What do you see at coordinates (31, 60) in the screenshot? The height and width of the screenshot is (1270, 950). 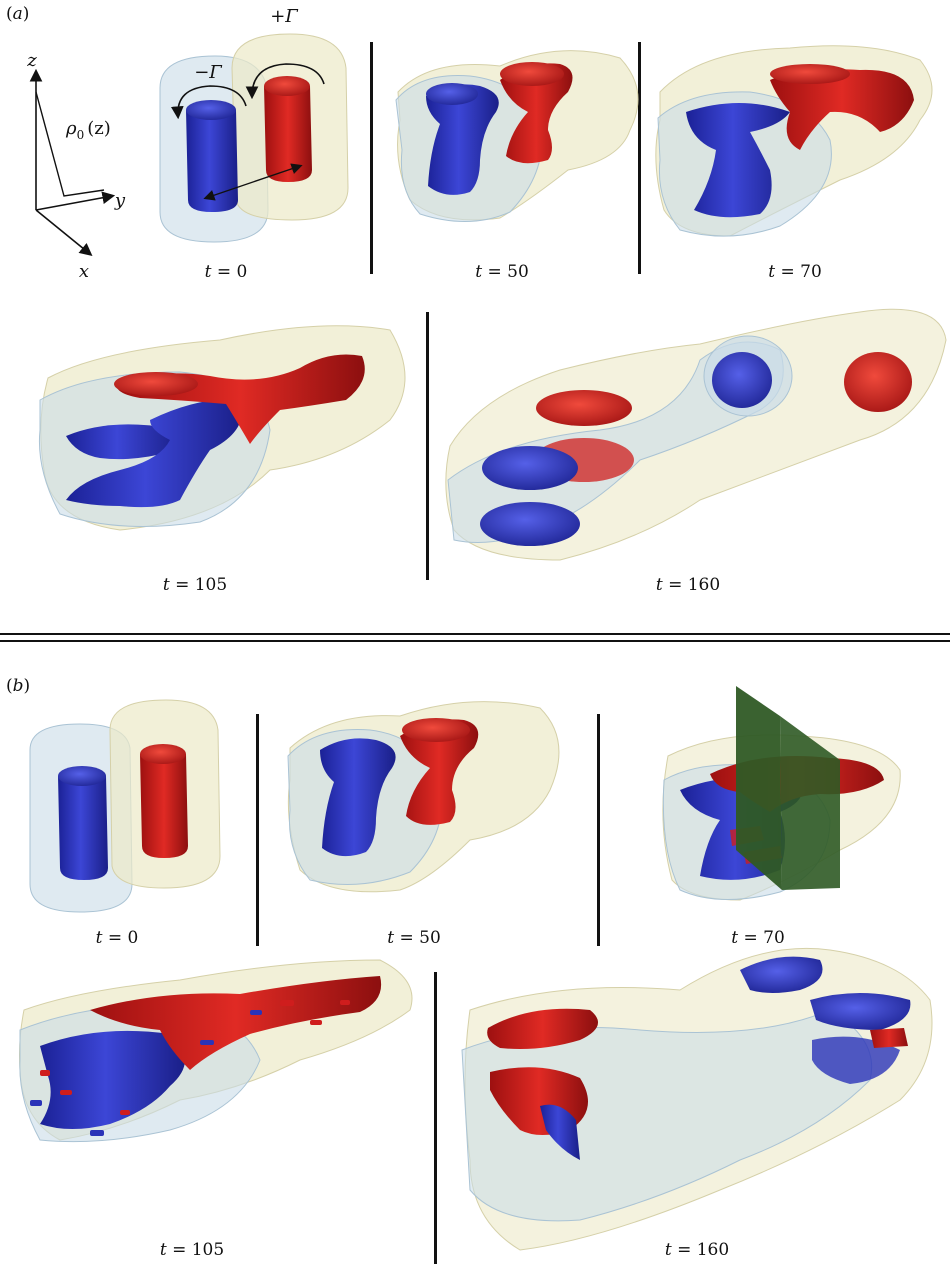 I see `axis-z-label: z` at bounding box center [31, 60].